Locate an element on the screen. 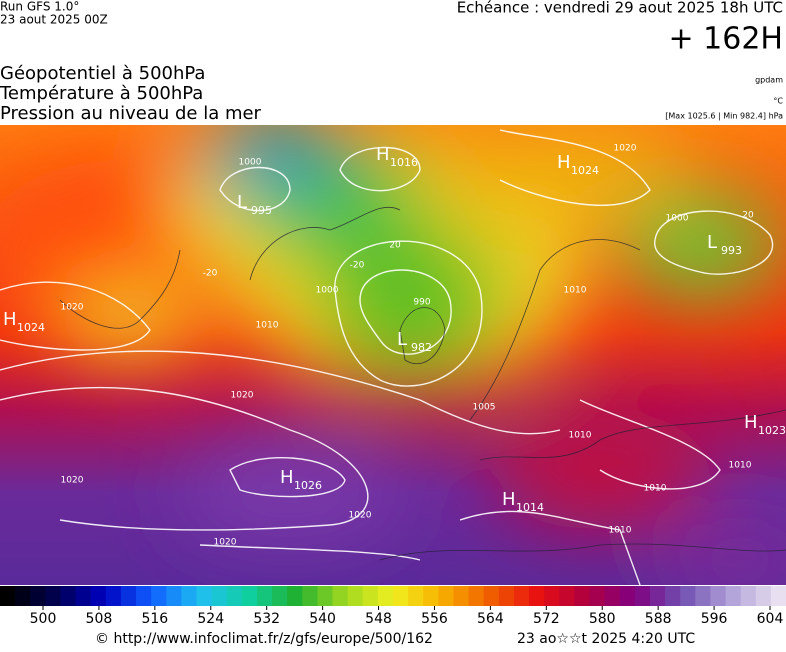  colorbar-label: 500 is located at coordinates (43, 619).